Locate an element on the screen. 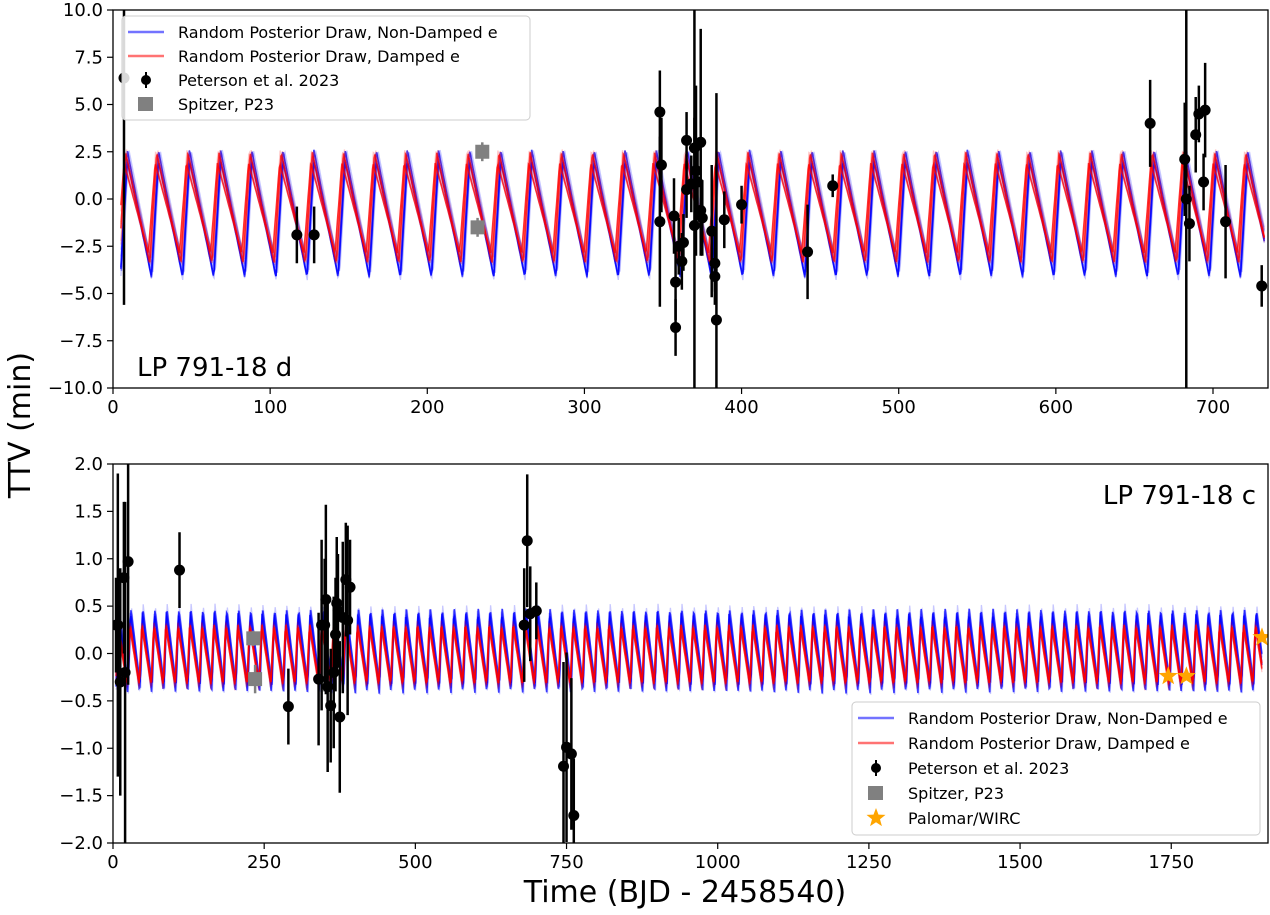  legend-label: Spitzer, P23 is located at coordinates (956, 793).